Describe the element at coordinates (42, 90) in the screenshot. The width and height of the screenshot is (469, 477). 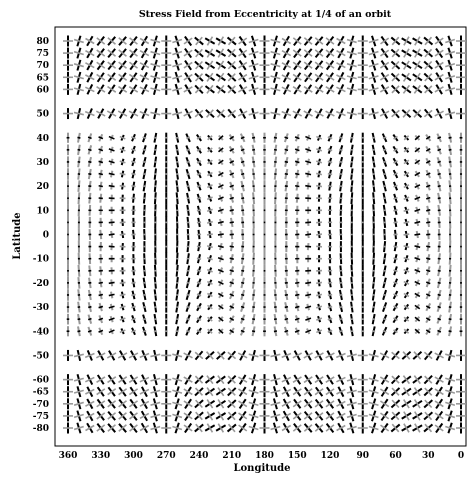
I see `y-tick-label: 60` at that location.